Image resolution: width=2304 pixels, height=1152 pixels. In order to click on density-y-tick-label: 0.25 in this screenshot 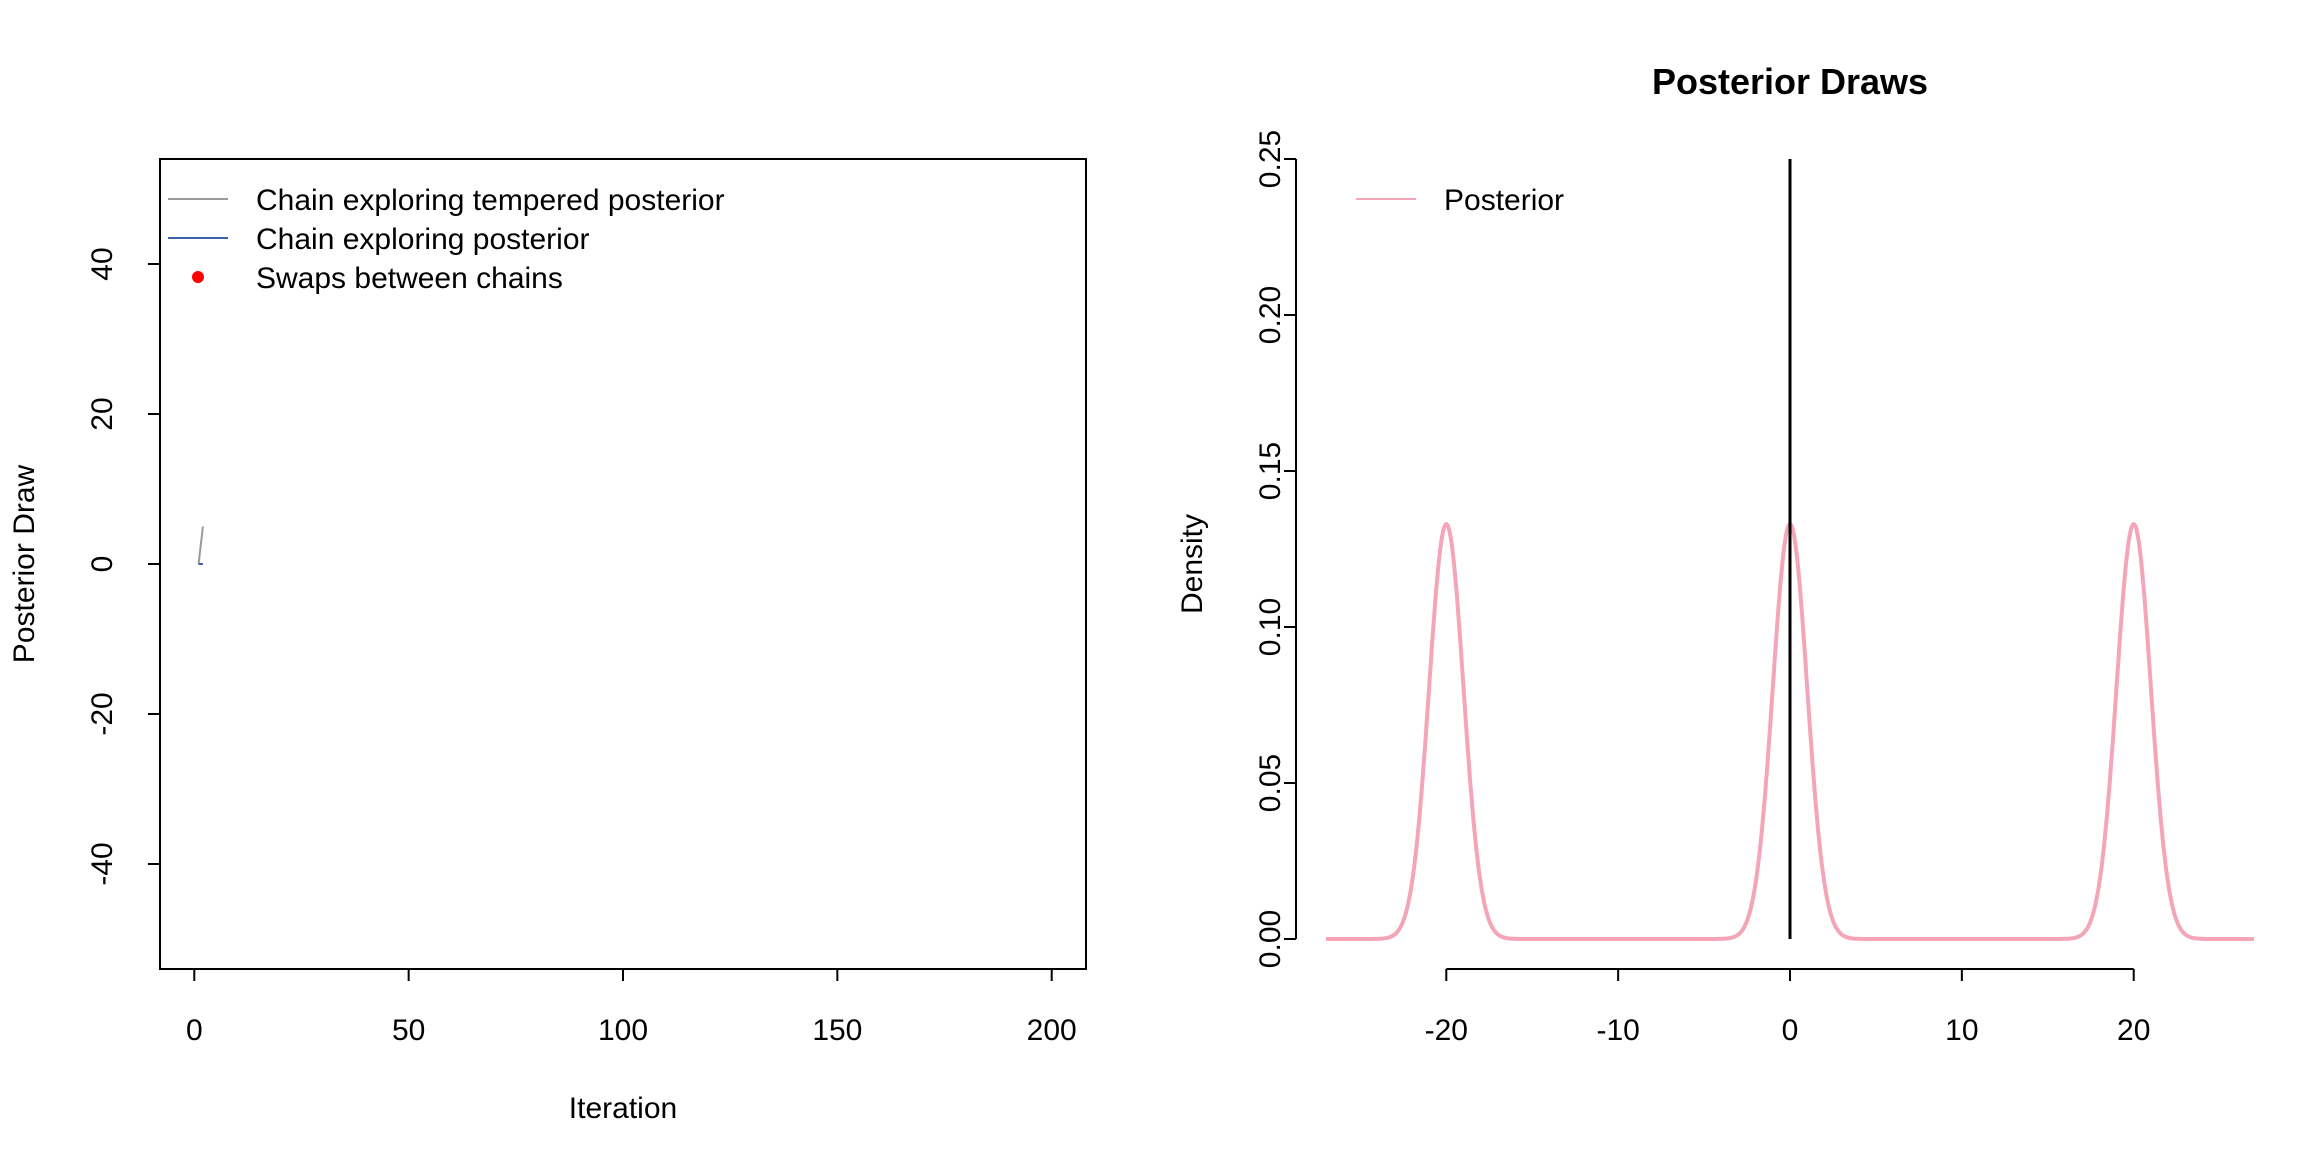, I will do `click(1270, 159)`.